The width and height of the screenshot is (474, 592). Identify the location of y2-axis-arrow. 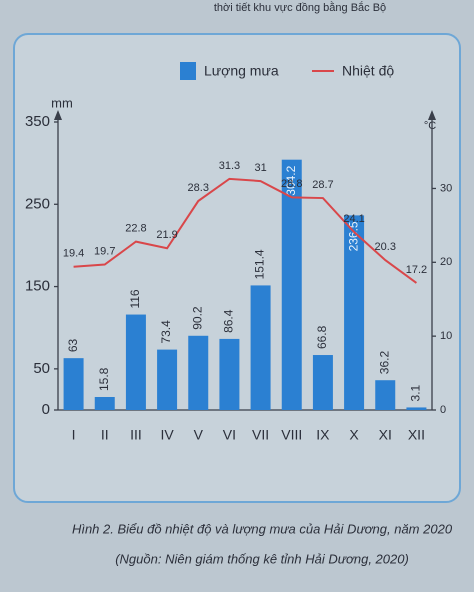
(432, 115).